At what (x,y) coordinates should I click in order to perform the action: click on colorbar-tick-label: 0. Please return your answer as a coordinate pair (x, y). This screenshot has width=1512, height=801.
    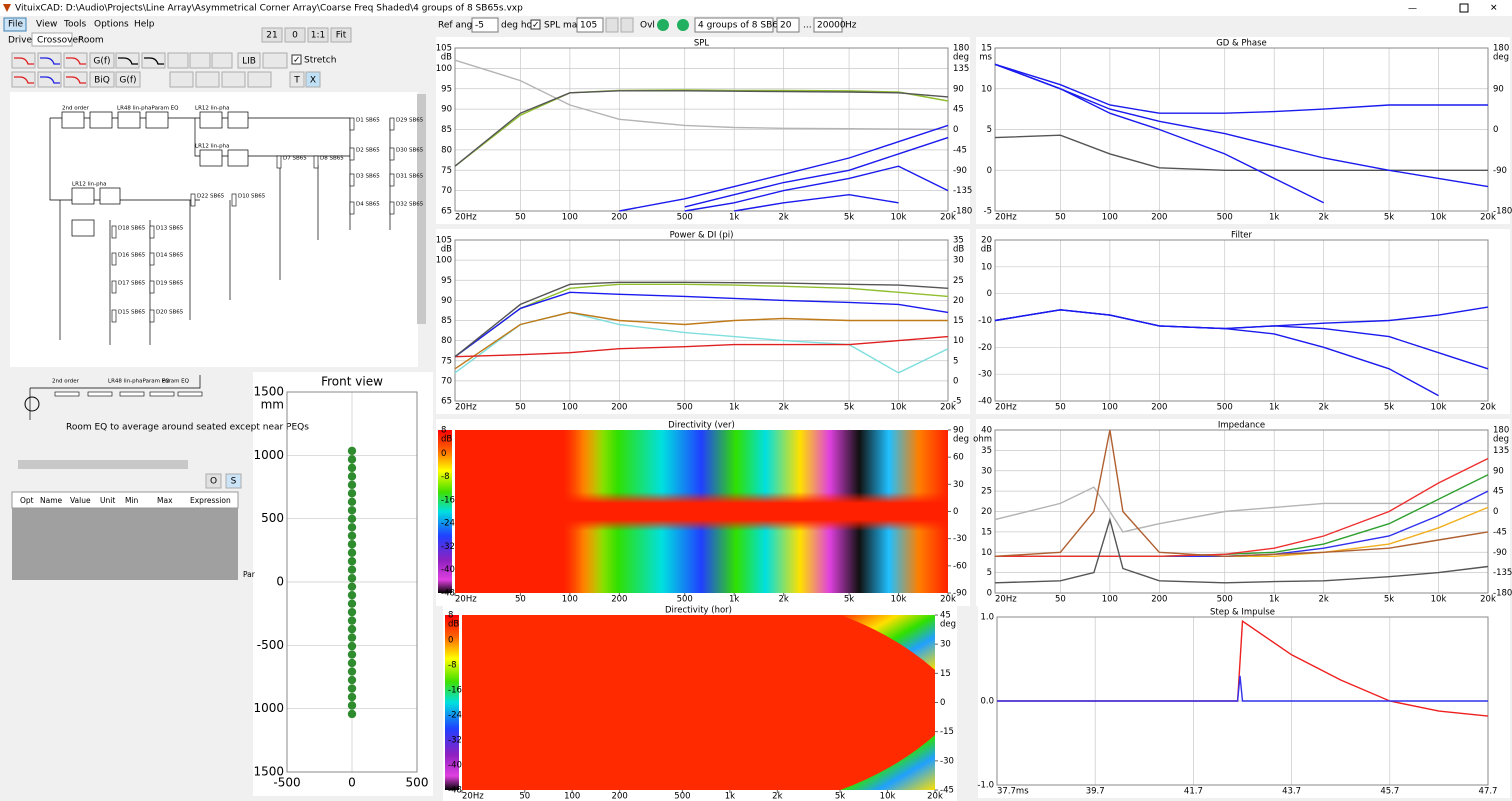
    Looking at the image, I should click on (443, 454).